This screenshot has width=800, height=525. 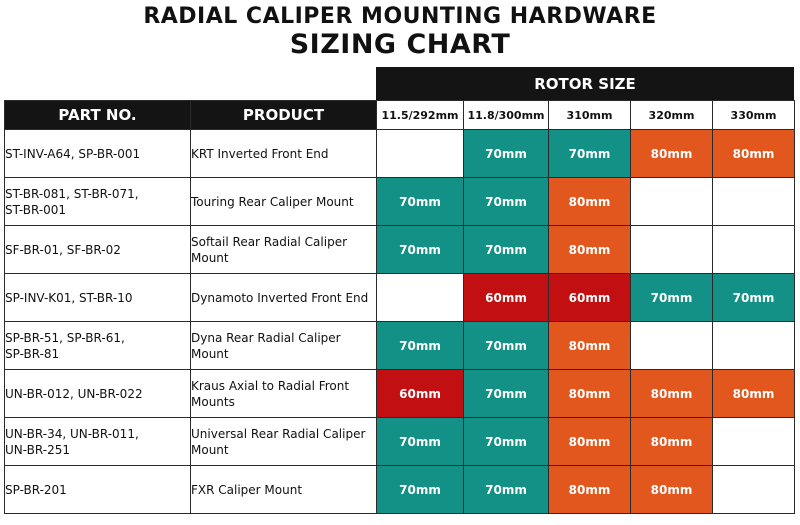 I want to click on part-number-cell: SP-BR-51, SP-BR-61, SP-BR-81, so click(x=97, y=345).